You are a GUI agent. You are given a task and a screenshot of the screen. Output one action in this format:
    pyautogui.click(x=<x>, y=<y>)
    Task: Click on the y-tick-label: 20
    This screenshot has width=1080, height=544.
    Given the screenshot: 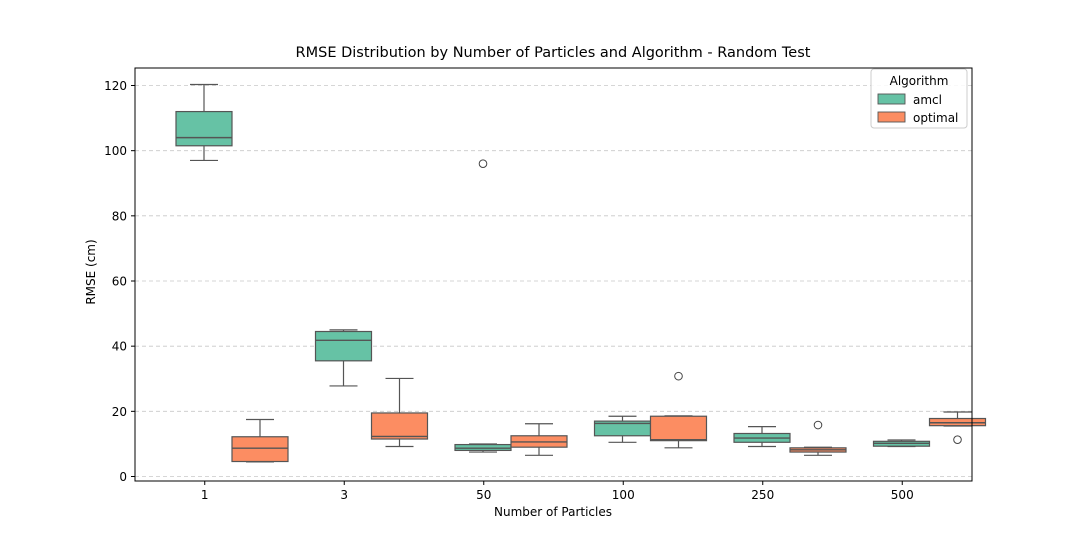 What is the action you would take?
    pyautogui.click(x=119, y=412)
    